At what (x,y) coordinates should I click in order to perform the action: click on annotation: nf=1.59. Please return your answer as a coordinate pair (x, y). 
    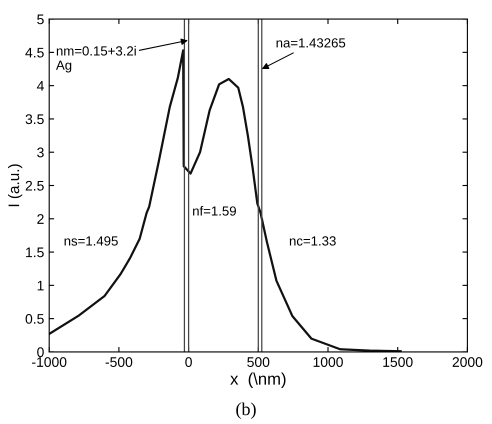
    Looking at the image, I should click on (214, 211).